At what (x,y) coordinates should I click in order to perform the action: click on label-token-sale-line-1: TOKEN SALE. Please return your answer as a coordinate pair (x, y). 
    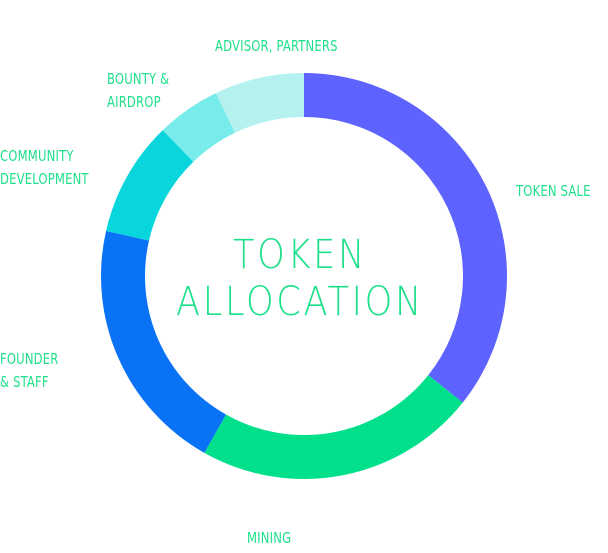
    Looking at the image, I should click on (553, 191).